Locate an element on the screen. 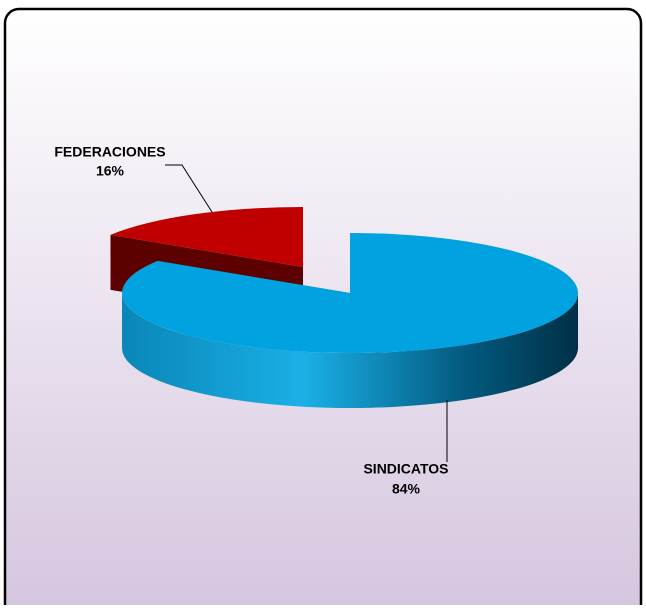 The width and height of the screenshot is (646, 610). slice-value-label: 84% is located at coordinates (406, 489).